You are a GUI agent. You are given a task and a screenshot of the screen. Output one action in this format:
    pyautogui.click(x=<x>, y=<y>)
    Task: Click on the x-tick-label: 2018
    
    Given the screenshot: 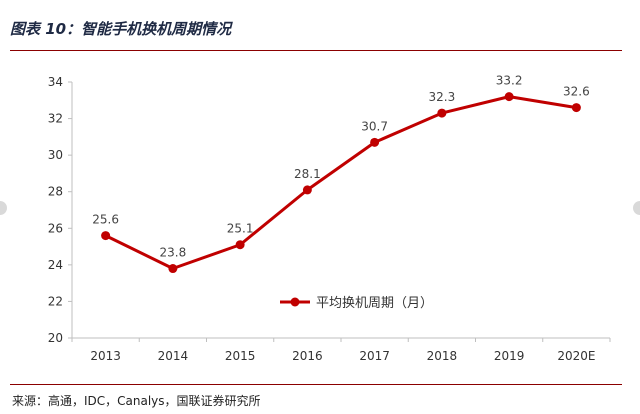 What is the action you would take?
    pyautogui.click(x=442, y=356)
    